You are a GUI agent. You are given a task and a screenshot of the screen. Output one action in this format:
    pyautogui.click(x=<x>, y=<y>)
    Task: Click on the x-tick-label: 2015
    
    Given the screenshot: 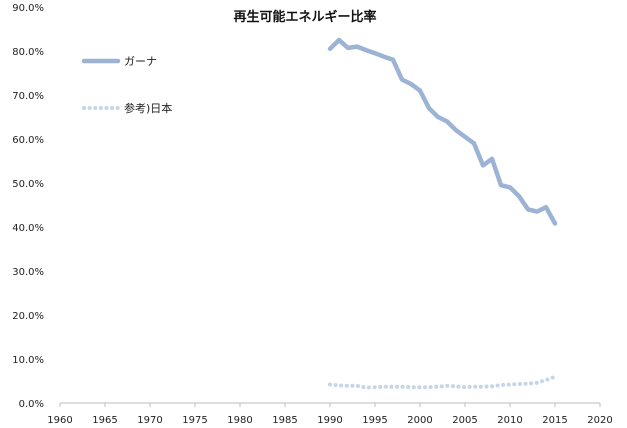 What is the action you would take?
    pyautogui.click(x=554, y=420)
    